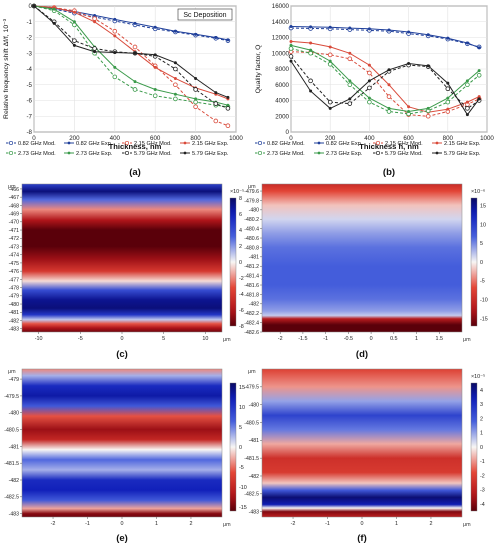 This screenshot has width=503, height=550. Describe the element at coordinates (254, 406) in the screenshot. I see `y-tick-label: -480` at that location.